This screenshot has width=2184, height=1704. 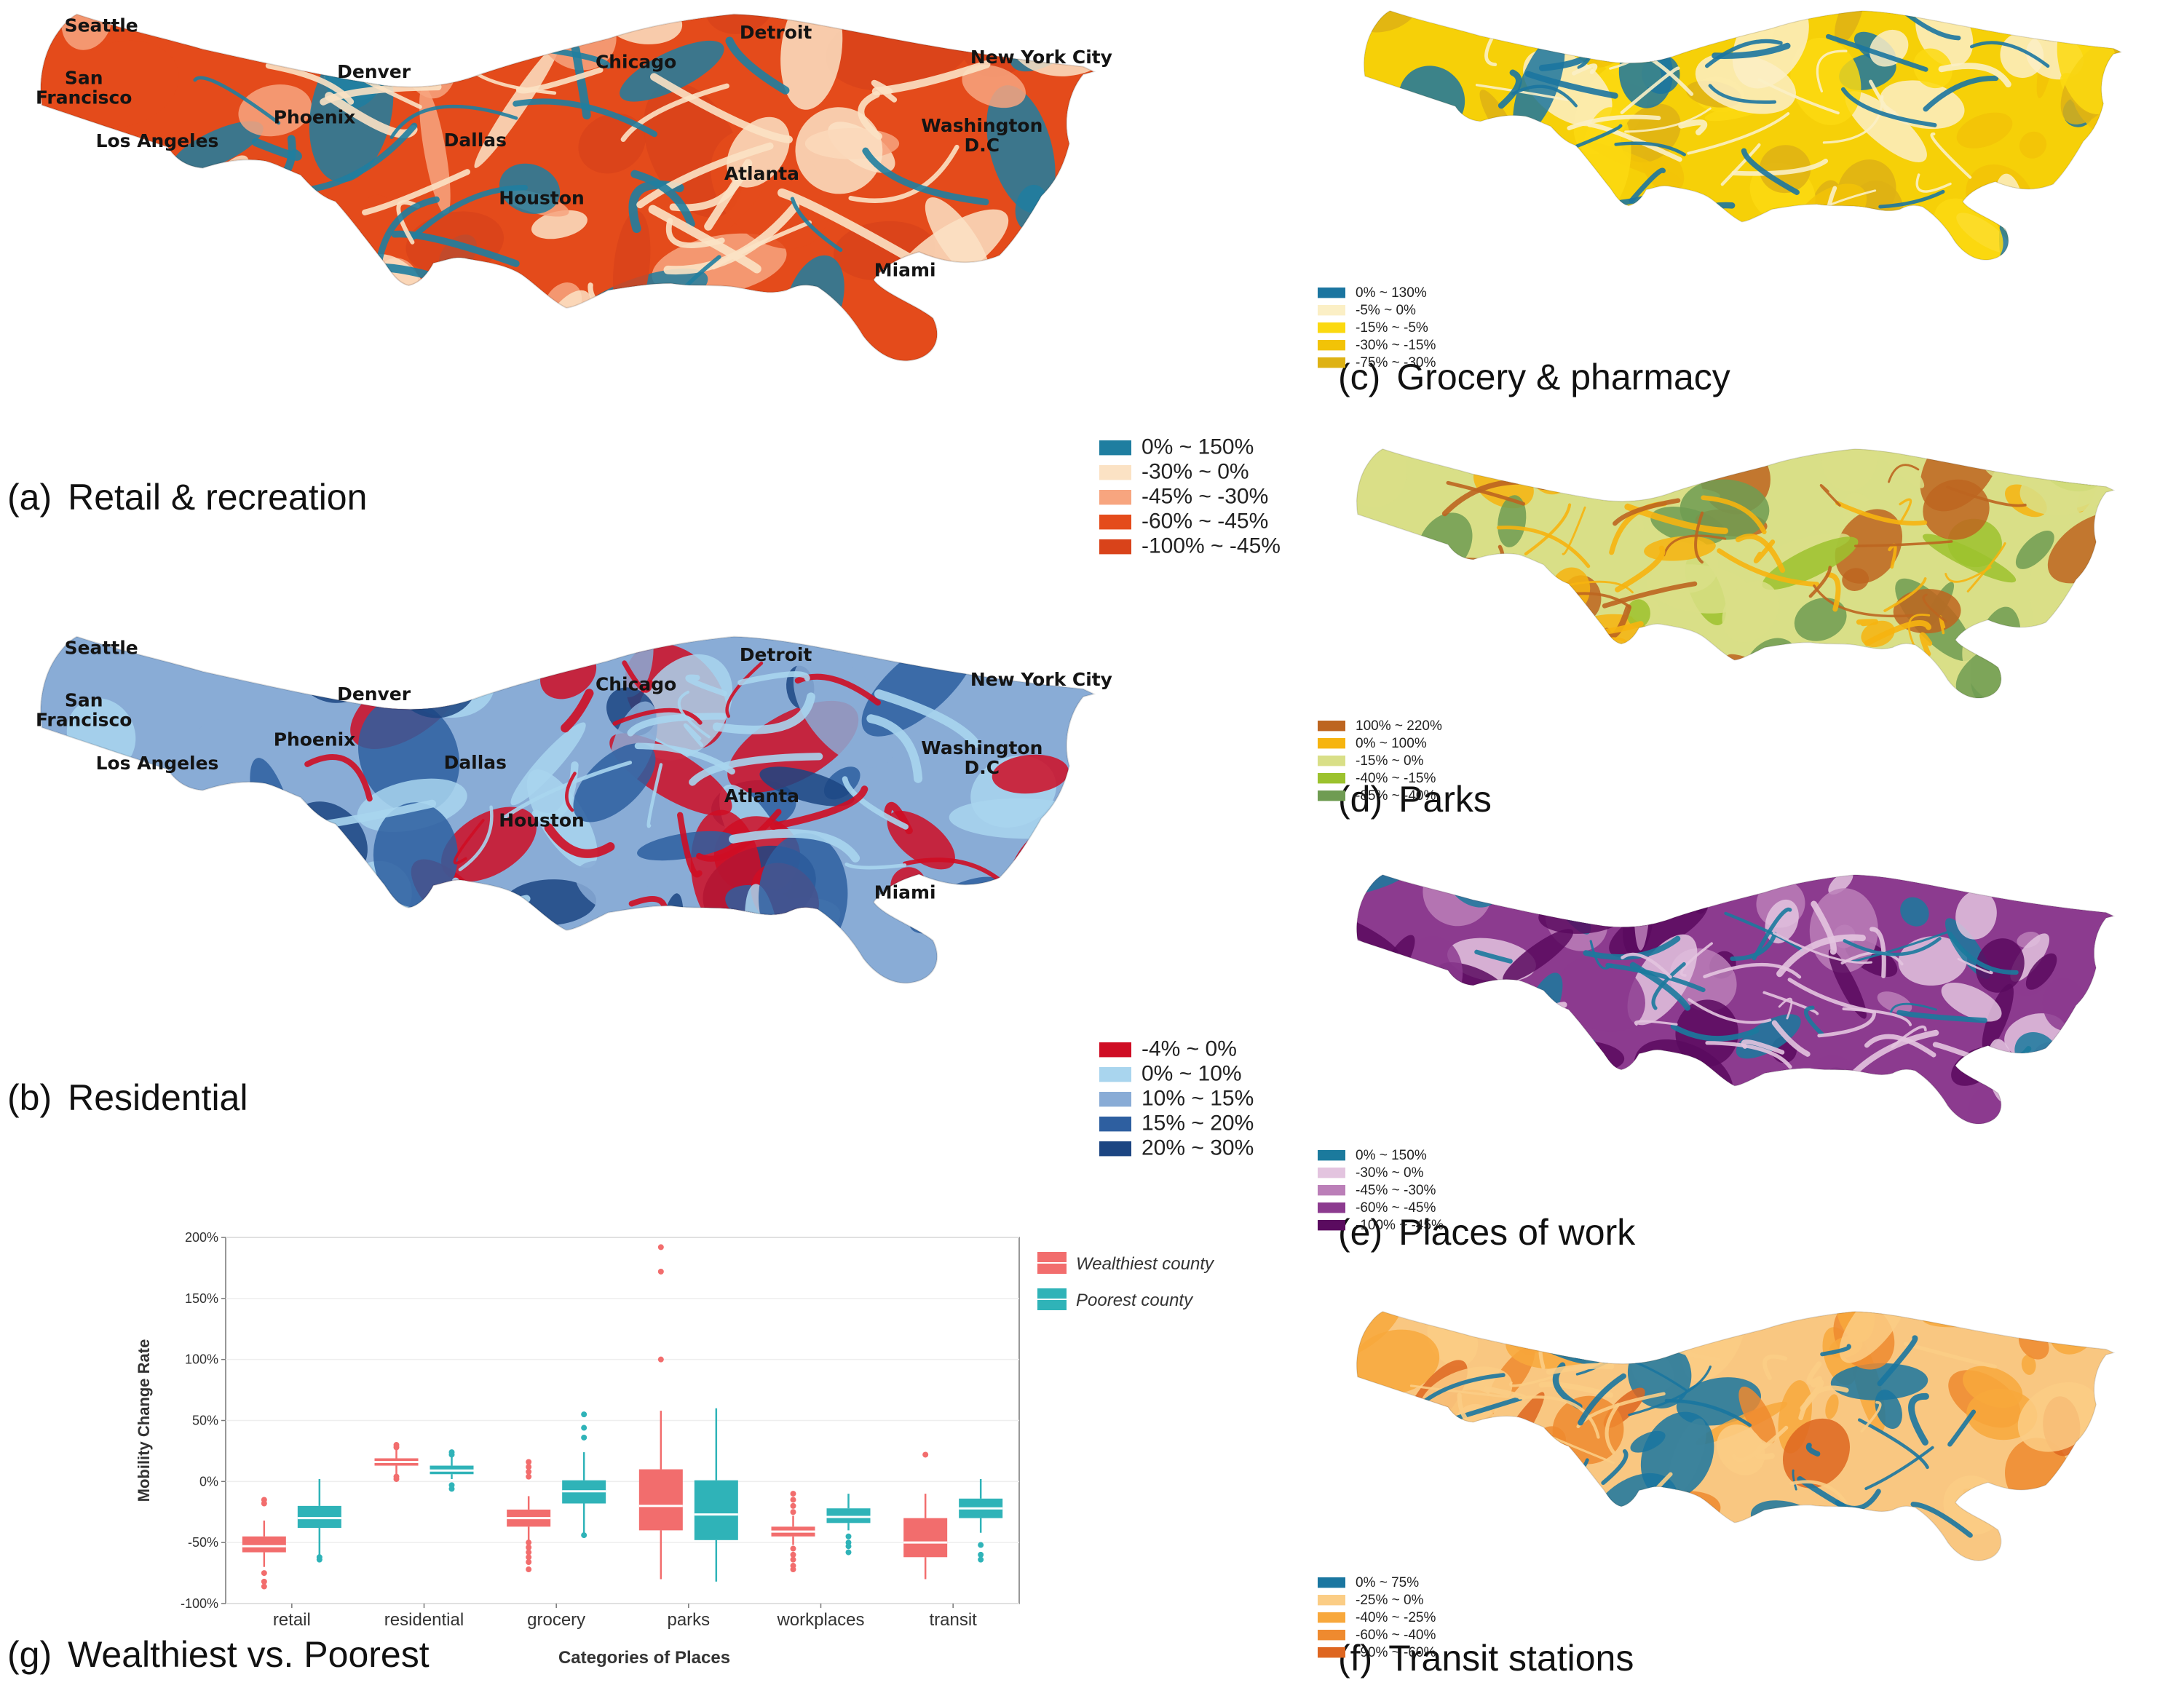 I want to click on legend-label: -15% ~ 0%, so click(x=1390, y=761).